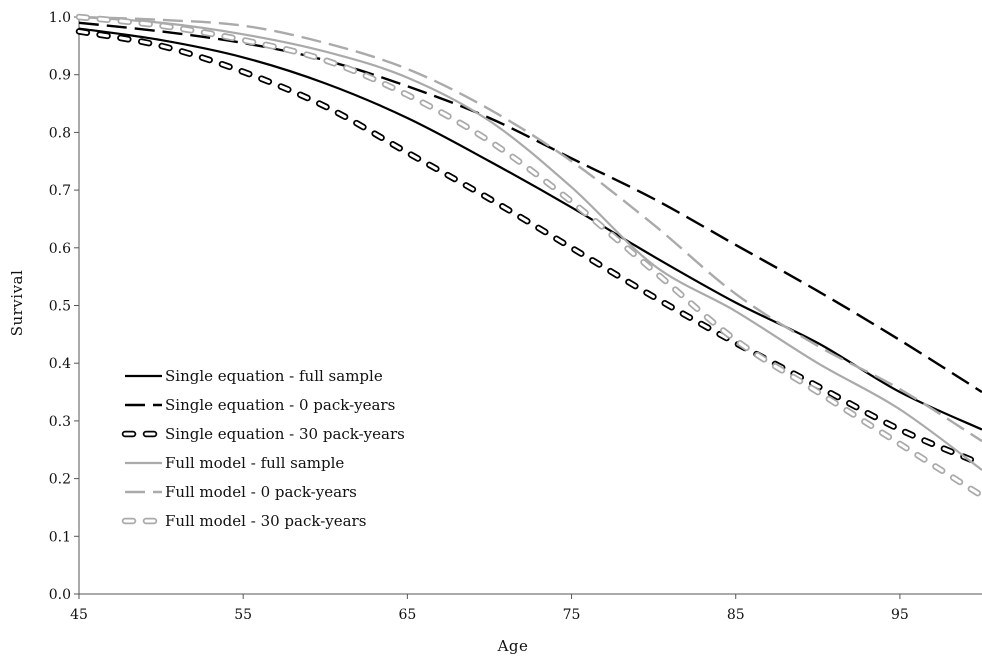 Image resolution: width=982 pixels, height=663 pixels. Describe the element at coordinates (60, 422) in the screenshot. I see `y-tick-label: 0.3` at that location.